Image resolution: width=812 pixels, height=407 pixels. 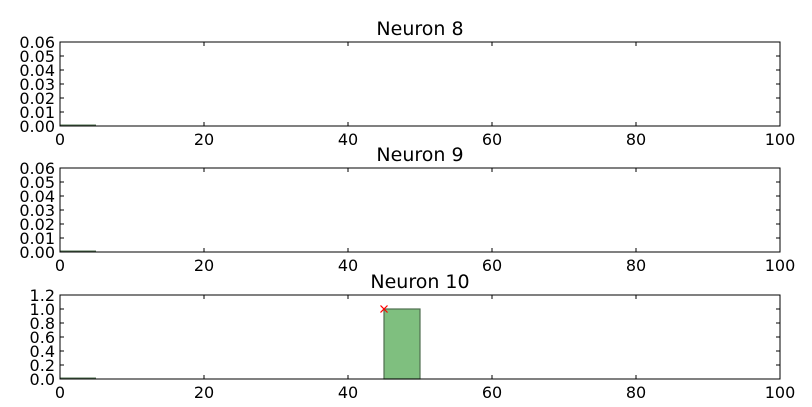 I want to click on marker-stroke, so click(x=384, y=309).